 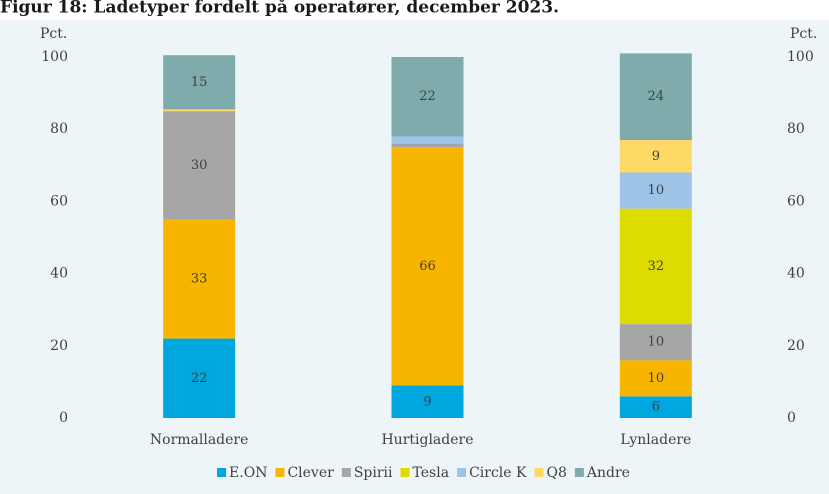 What do you see at coordinates (310, 473) in the screenshot?
I see `legend-label: Clever` at bounding box center [310, 473].